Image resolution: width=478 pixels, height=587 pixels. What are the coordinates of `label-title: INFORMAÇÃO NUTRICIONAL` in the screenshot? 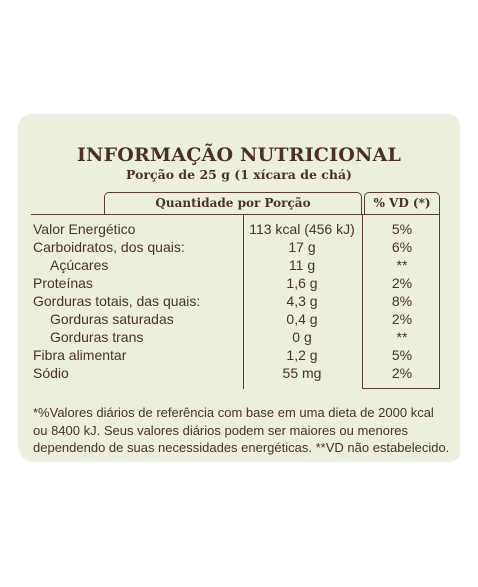 It's located at (239, 155).